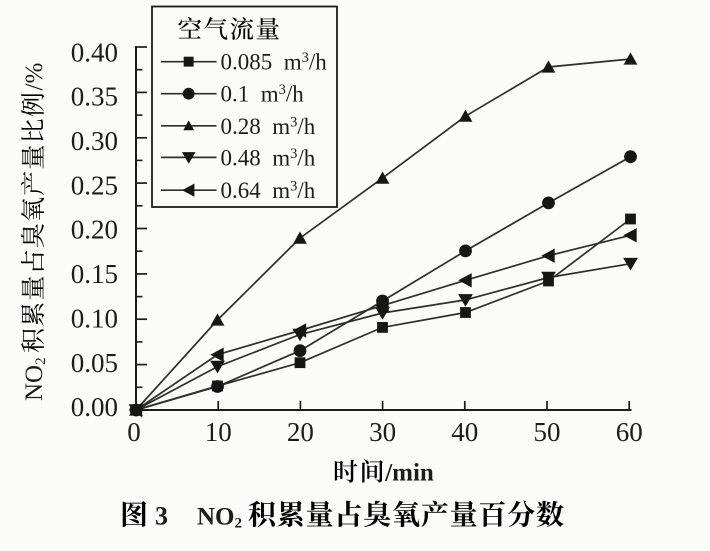  Describe the element at coordinates (94, 274) in the screenshot. I see `svg-text: 0.15` at that location.